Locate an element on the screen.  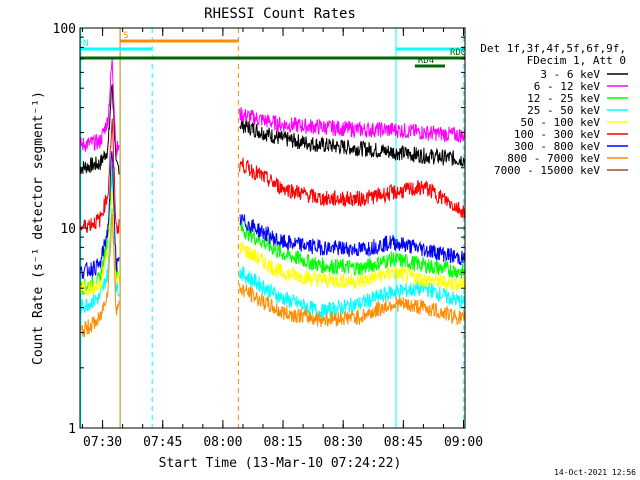
x-tick-label-2: 08:00 is located at coordinates (222, 442).